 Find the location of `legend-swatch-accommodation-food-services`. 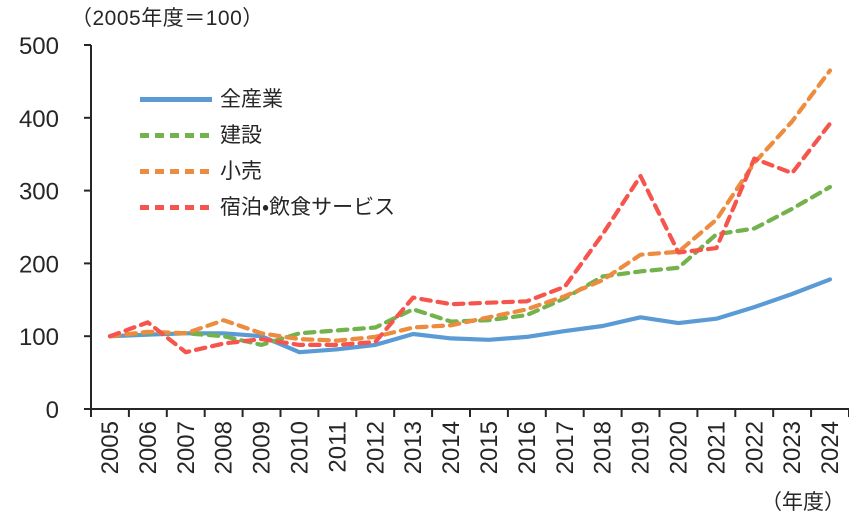

legend-swatch-accommodation-food-services is located at coordinates (176, 207).